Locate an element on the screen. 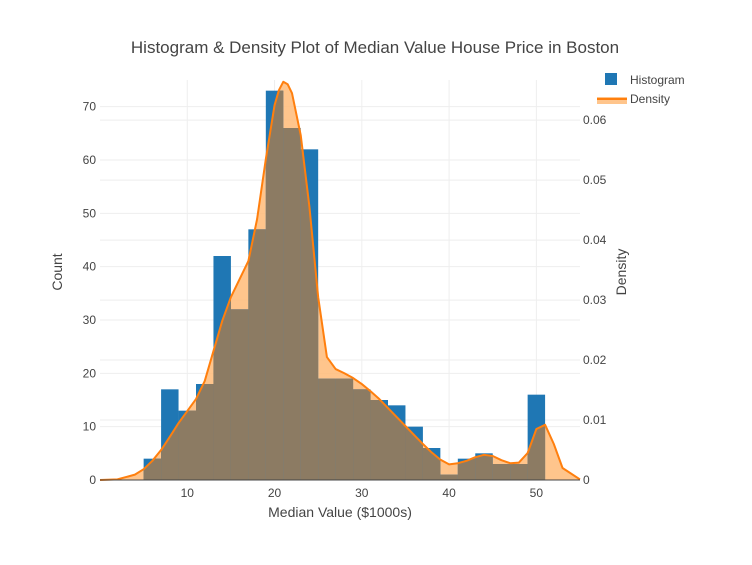 This screenshot has height=565, width=752. y-tick-label: 60 is located at coordinates (90, 160).